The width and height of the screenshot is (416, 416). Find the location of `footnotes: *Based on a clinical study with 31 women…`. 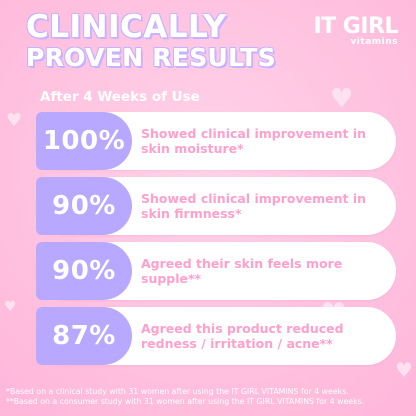

footnotes: *Based on a clinical study with 31 women… is located at coordinates (209, 397).